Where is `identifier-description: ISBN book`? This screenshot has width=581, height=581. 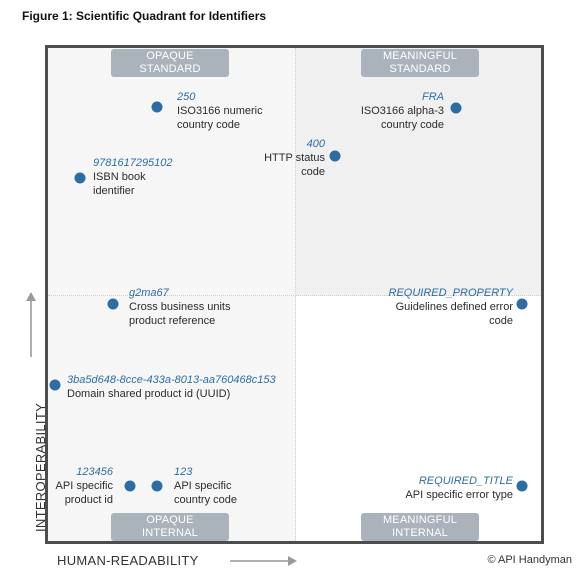 identifier-description: ISBN book is located at coordinates (119, 177).